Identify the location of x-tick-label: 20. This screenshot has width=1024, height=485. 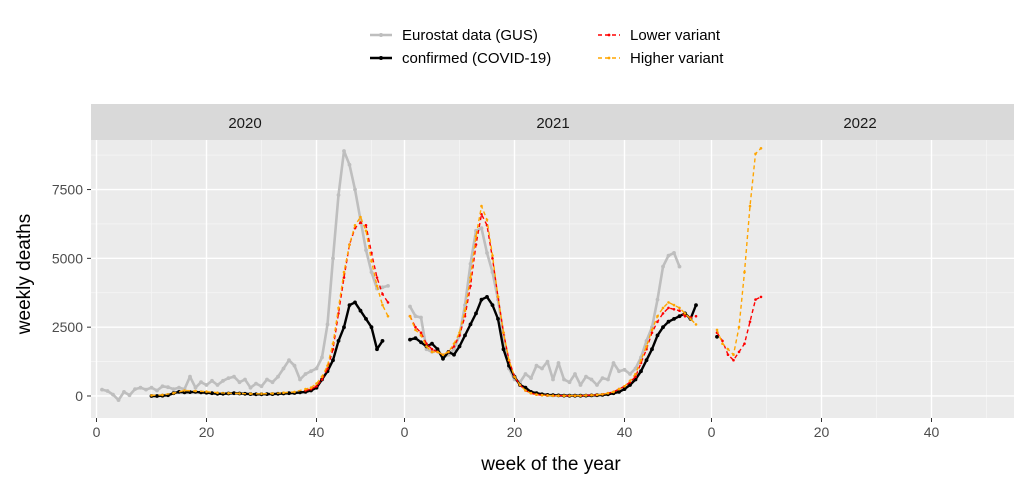
(822, 432).